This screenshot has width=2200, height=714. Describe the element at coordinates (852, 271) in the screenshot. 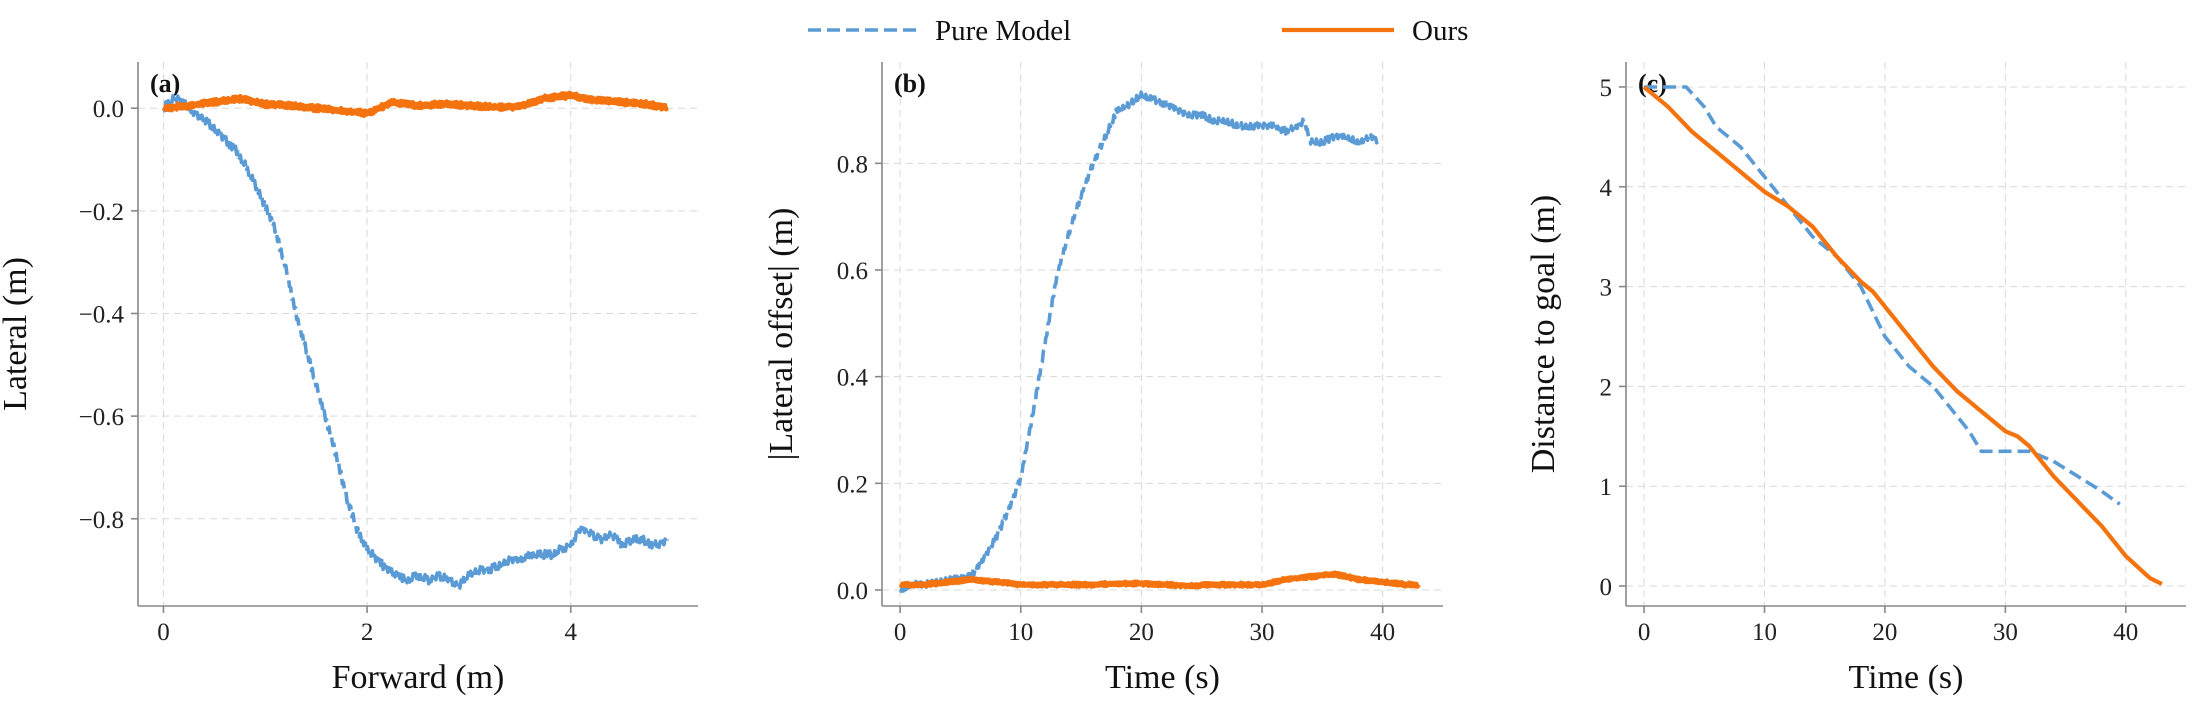

I see `y-tick-label: 0.6` at that location.